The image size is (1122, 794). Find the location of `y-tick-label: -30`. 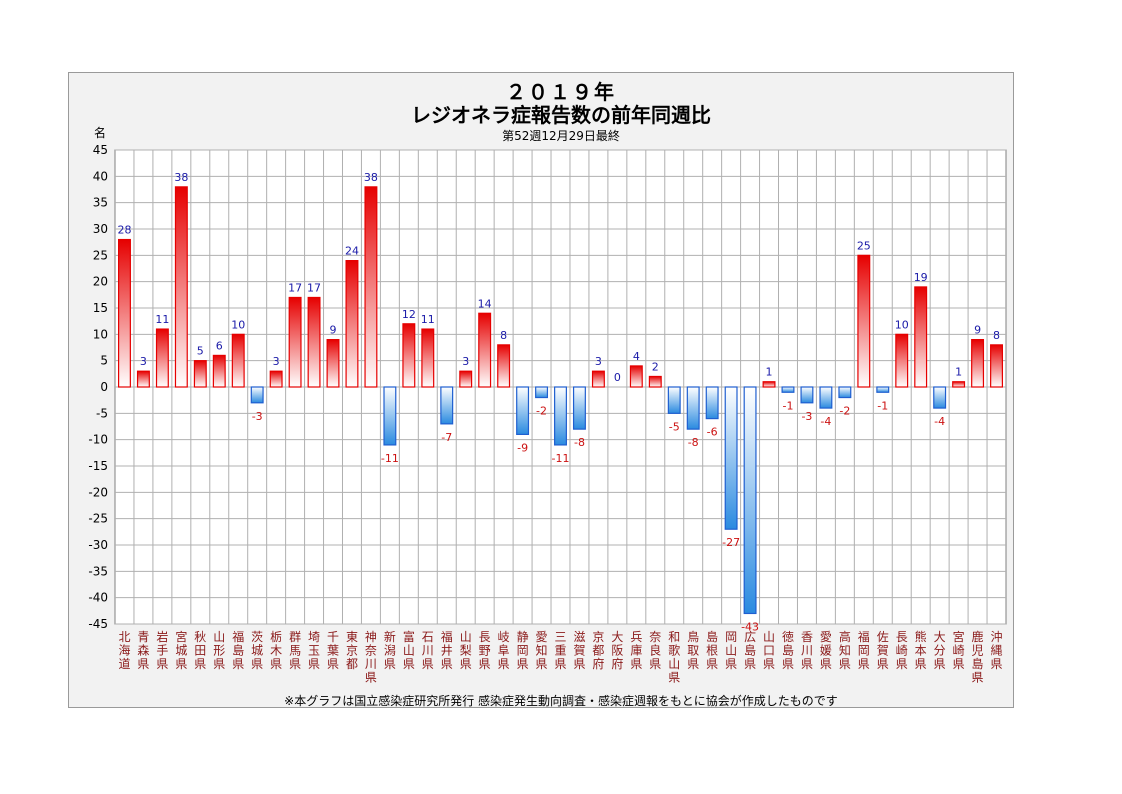

y-tick-label: -30 is located at coordinates (98, 545).